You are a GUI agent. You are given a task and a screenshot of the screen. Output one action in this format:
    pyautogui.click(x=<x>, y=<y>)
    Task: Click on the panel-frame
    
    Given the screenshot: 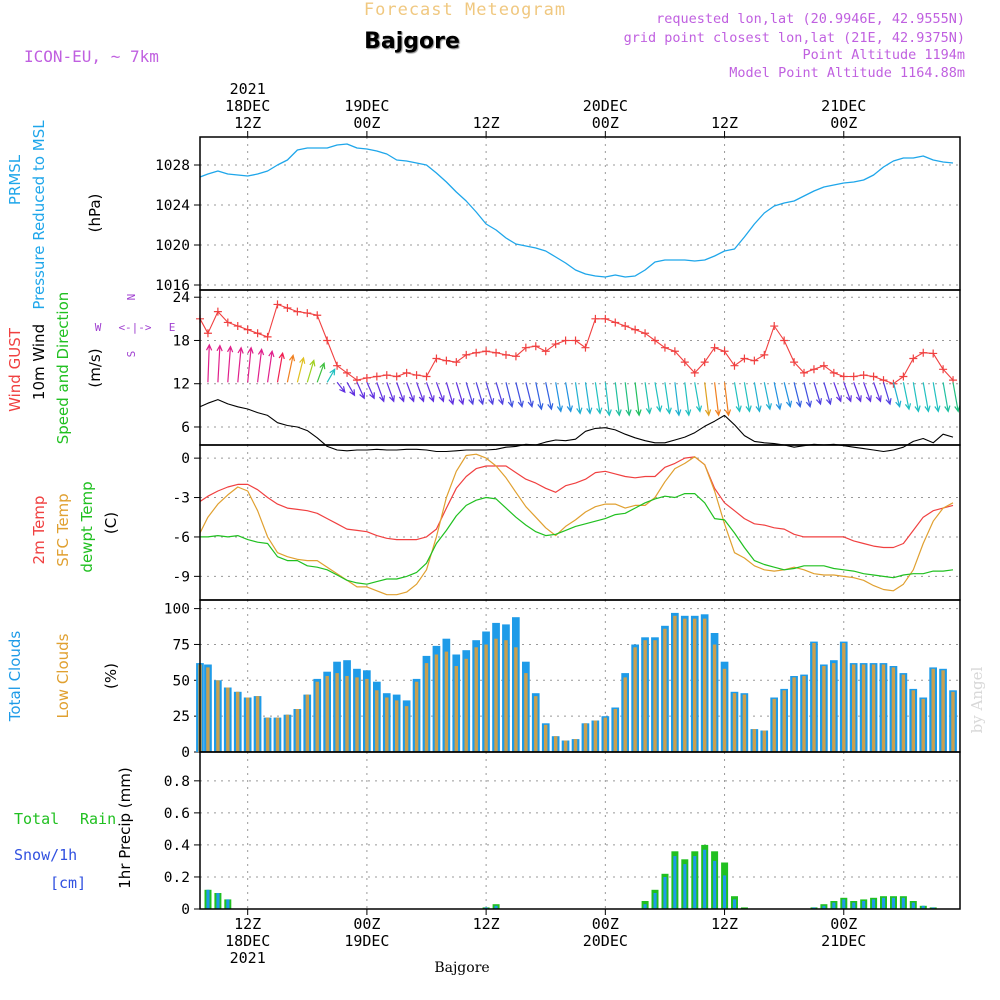 What is the action you would take?
    pyautogui.click(x=580, y=213)
    